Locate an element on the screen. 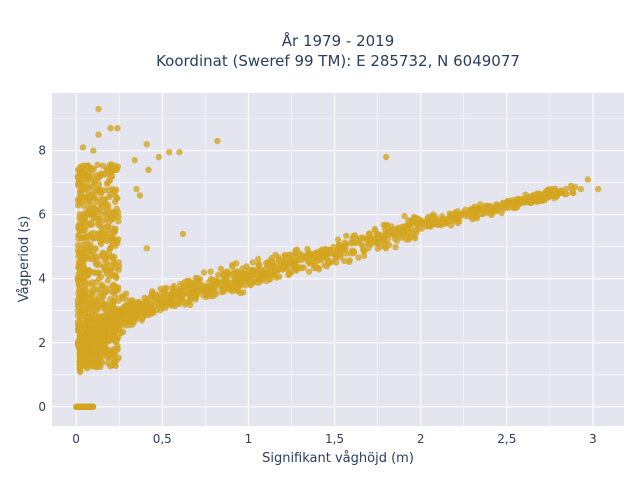 This screenshot has width=640, height=480. y-tick-label: 2 is located at coordinates (42, 343).